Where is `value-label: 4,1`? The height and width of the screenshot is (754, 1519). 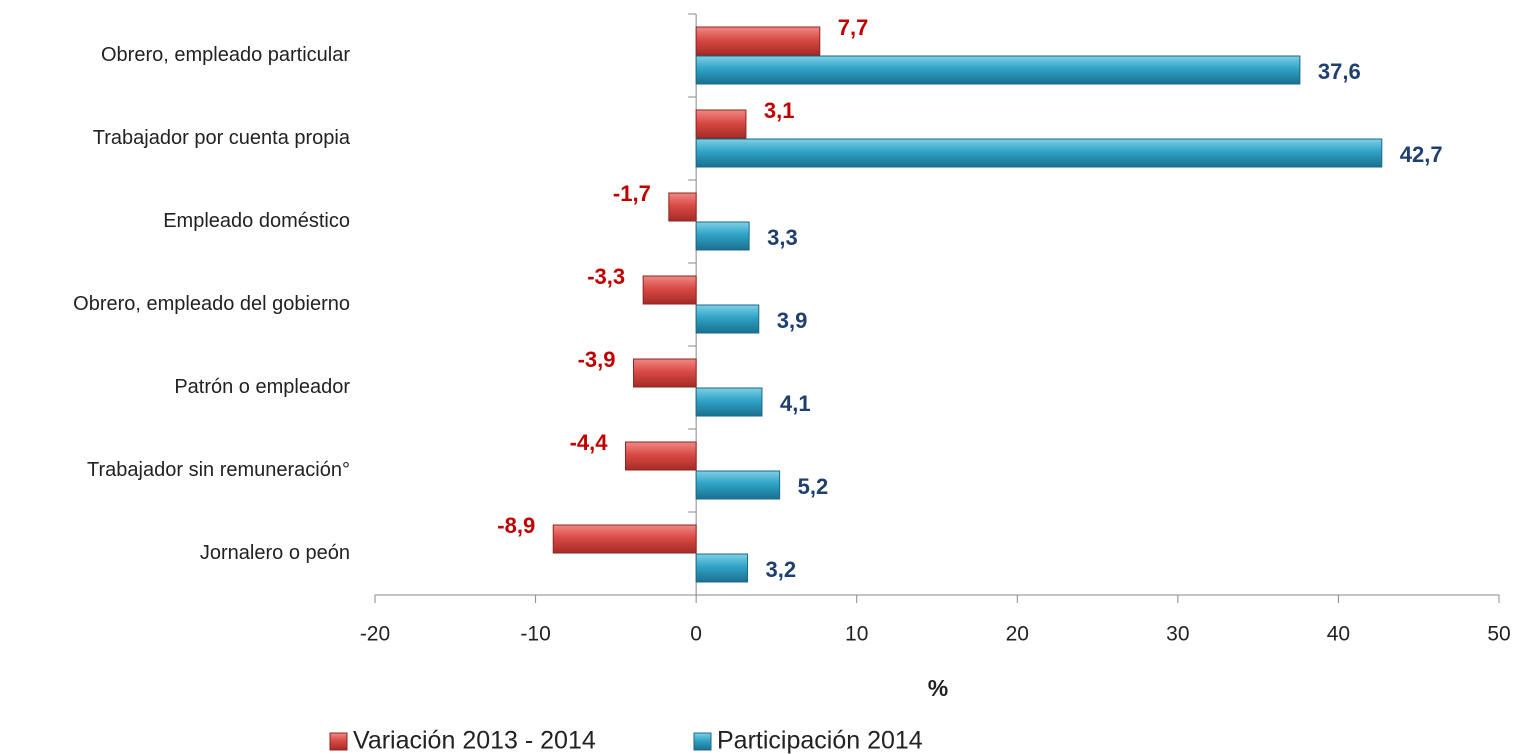
value-label: 4,1 is located at coordinates (795, 403).